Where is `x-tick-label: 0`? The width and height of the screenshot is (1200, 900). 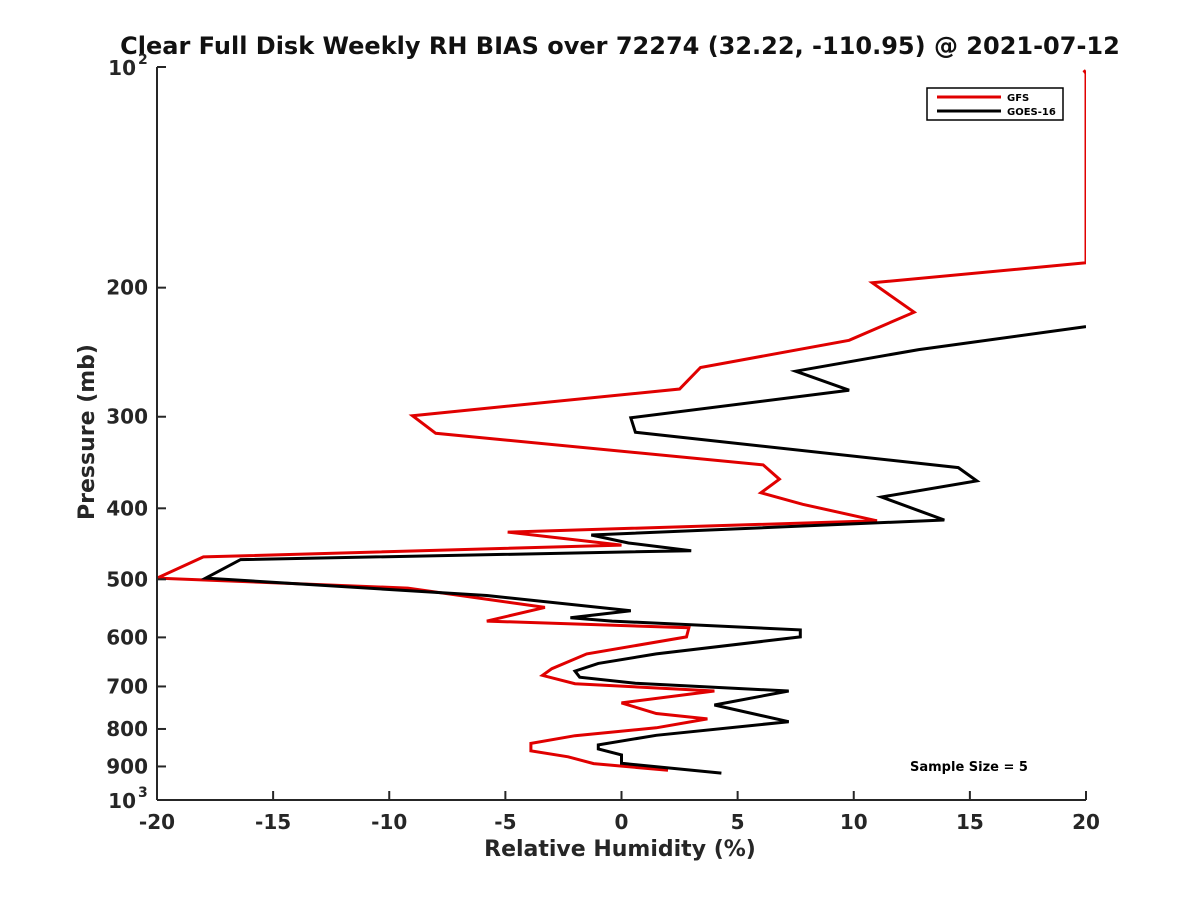
x-tick-label: 0 is located at coordinates (622, 822).